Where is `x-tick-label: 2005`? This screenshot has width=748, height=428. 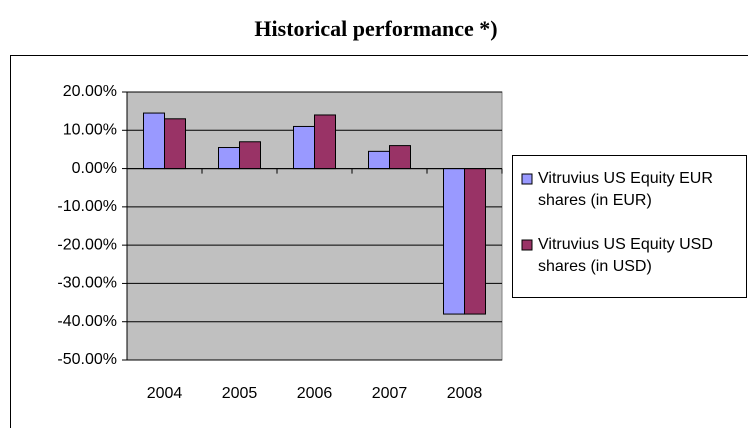 x-tick-label: 2005 is located at coordinates (240, 393).